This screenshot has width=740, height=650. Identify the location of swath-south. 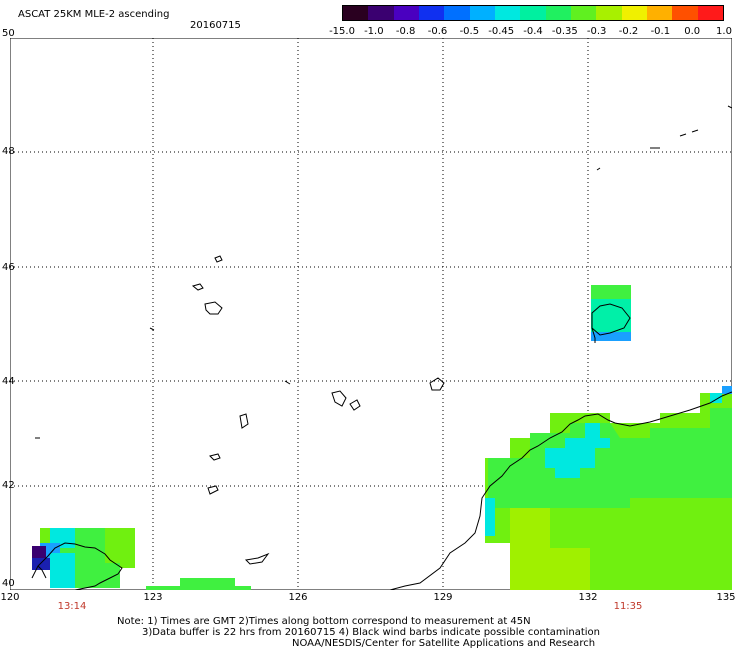
(198, 584).